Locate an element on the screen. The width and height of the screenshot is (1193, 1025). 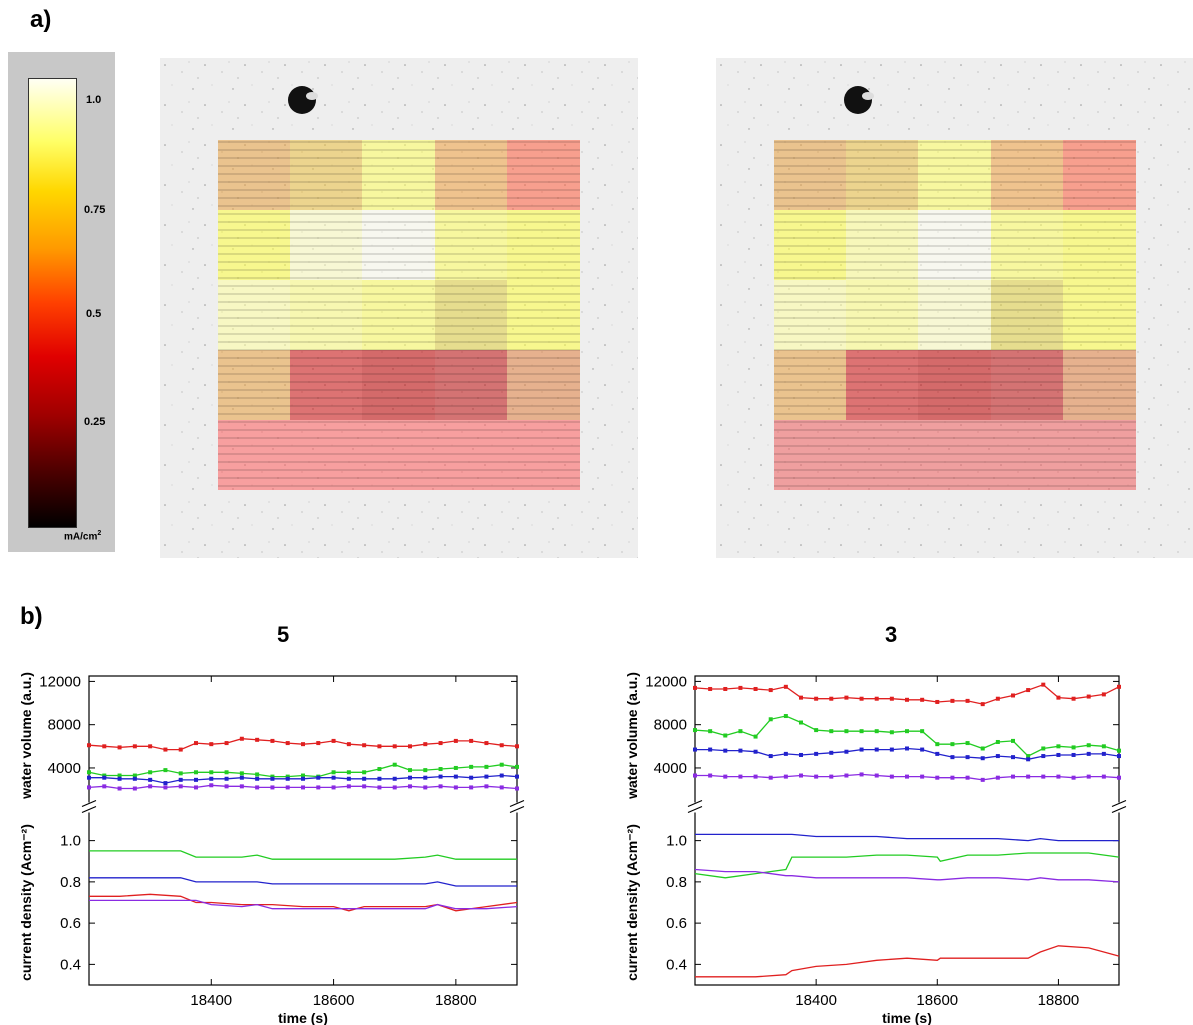
y-tick-label: 8000 is located at coordinates (670, 725).